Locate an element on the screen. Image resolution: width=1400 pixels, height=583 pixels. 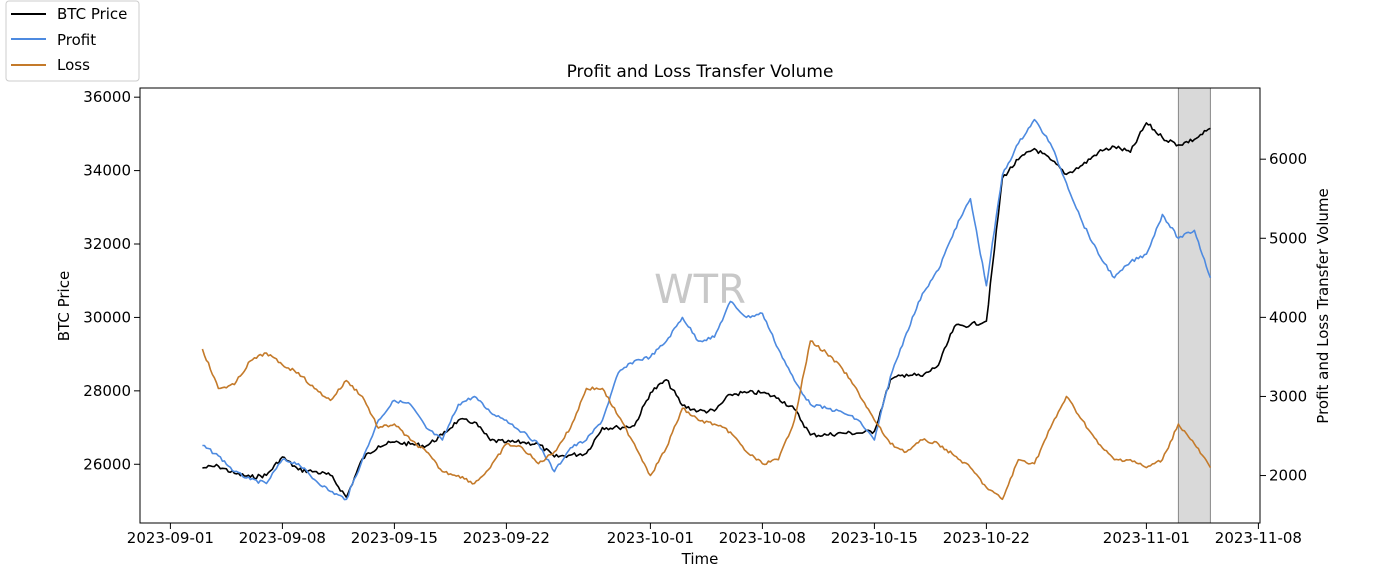
legend: BTC Price Profit Loss is located at coordinates (72, 41).